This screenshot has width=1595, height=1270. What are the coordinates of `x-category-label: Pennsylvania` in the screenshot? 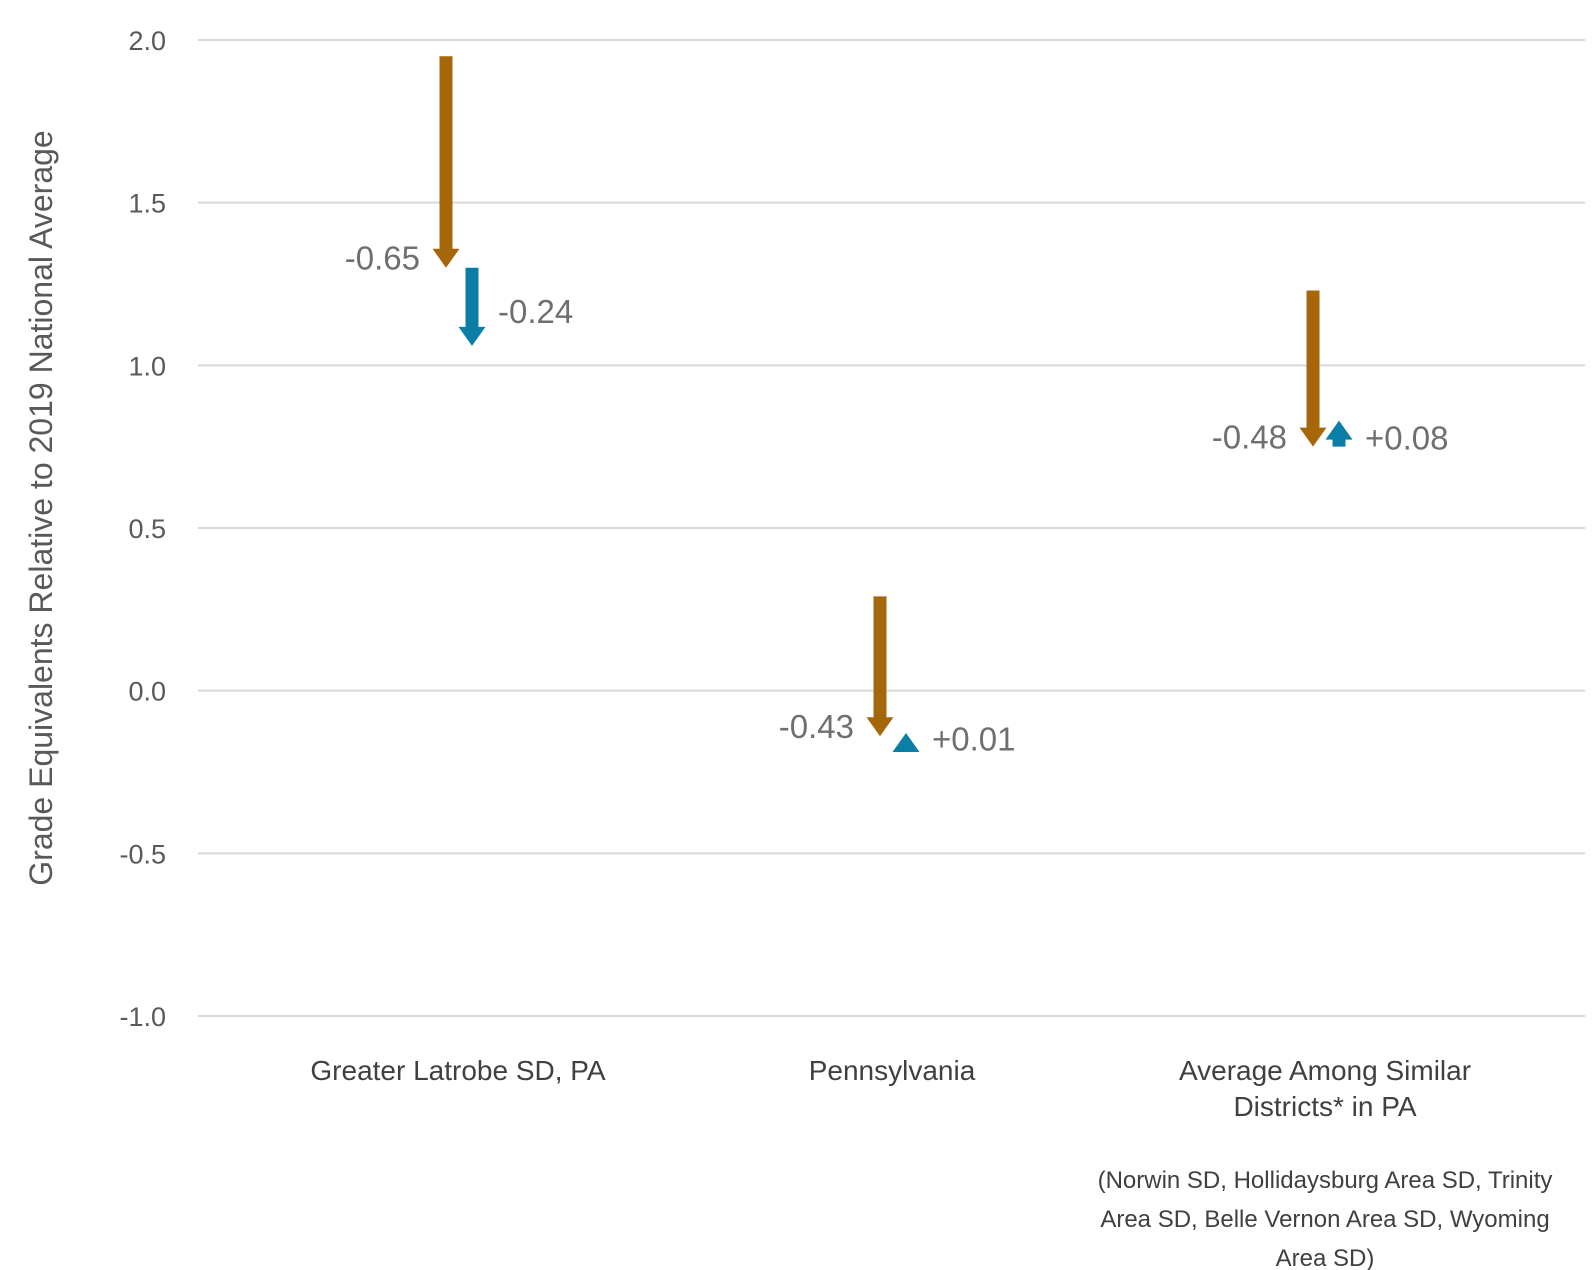 It's located at (892, 1070).